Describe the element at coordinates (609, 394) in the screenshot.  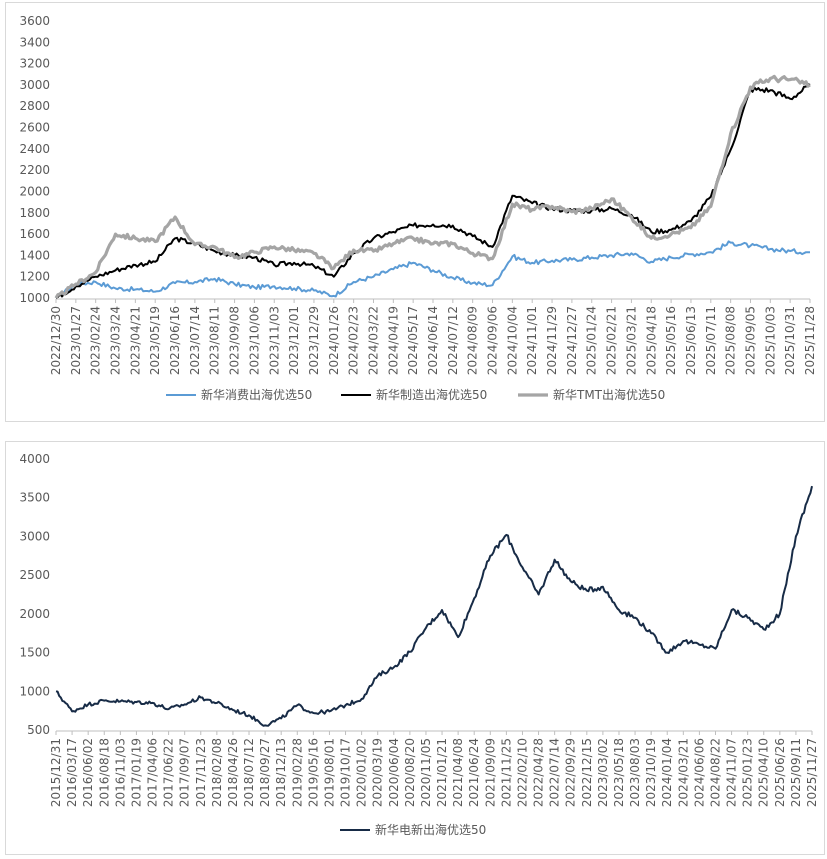
I see `legend-label: 新华TMT出海优选50` at that location.